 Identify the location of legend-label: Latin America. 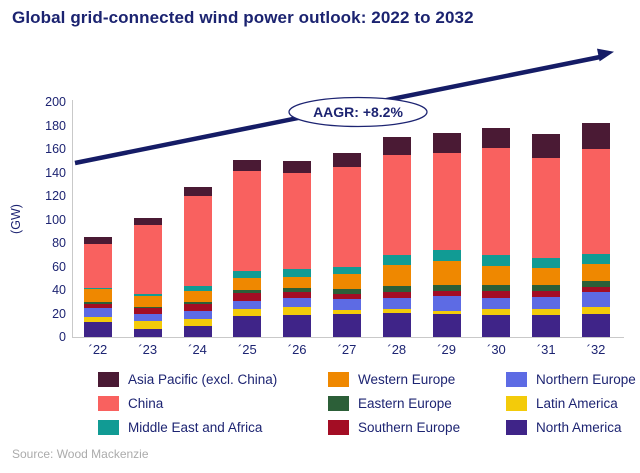
(577, 403).